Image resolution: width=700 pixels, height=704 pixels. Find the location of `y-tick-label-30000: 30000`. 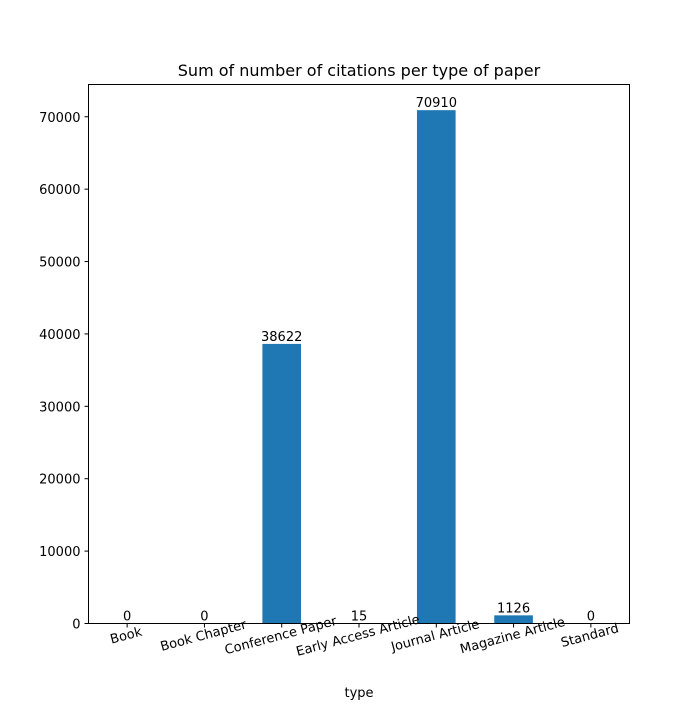

y-tick-label-30000: 30000 is located at coordinates (59, 407).